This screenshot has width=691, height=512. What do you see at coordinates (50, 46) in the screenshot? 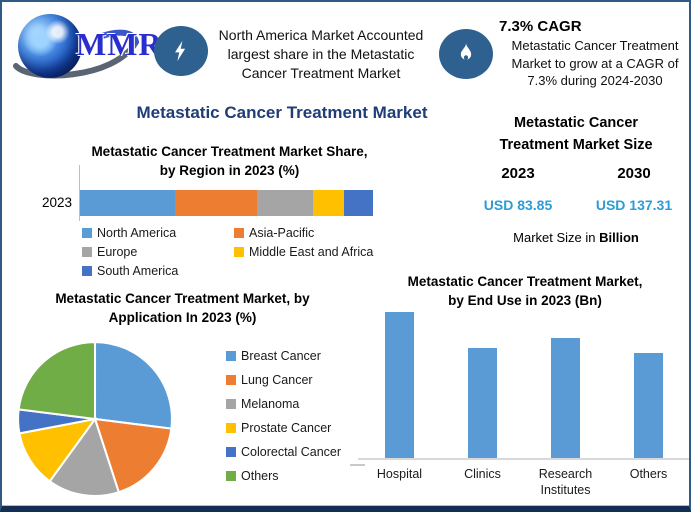
I see `globe-logo-icon` at bounding box center [50, 46].